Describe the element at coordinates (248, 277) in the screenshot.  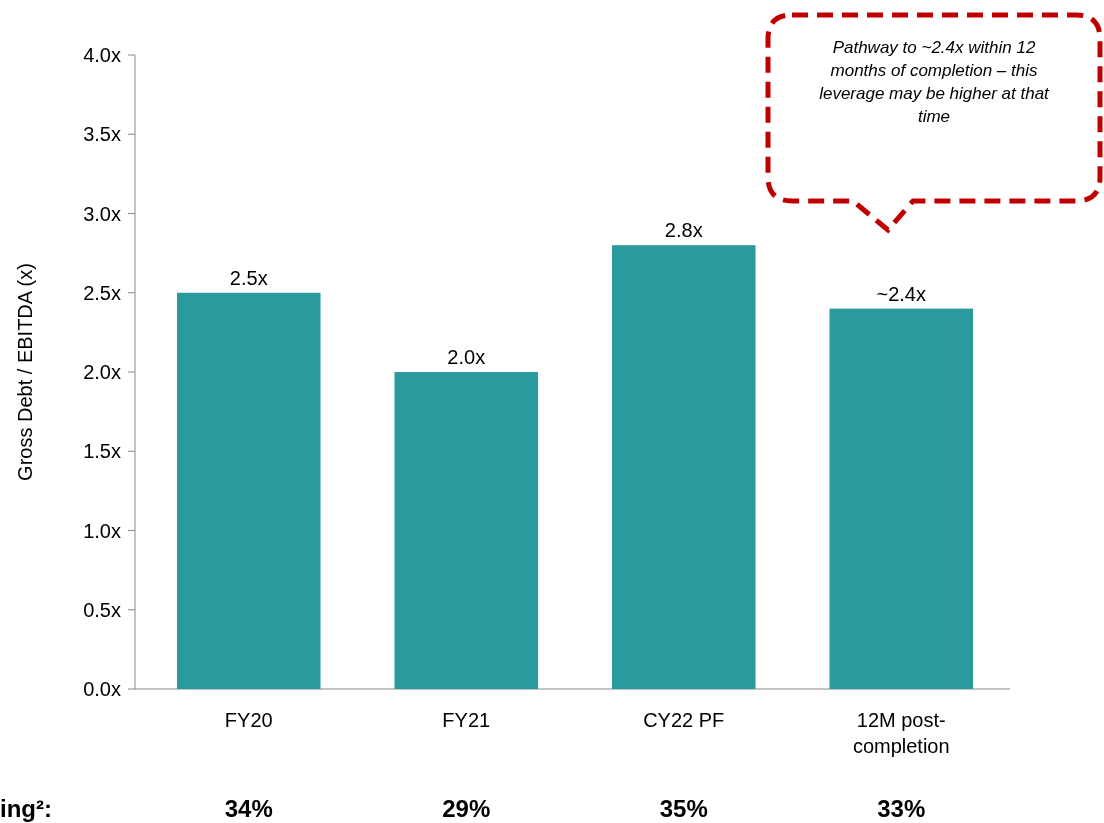
I see `data-label: 2.5x` at that location.